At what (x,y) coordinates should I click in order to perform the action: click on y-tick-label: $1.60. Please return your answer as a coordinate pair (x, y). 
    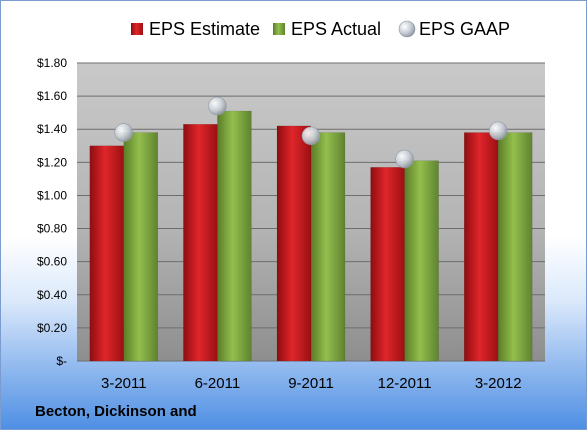
    Looking at the image, I should click on (52, 96).